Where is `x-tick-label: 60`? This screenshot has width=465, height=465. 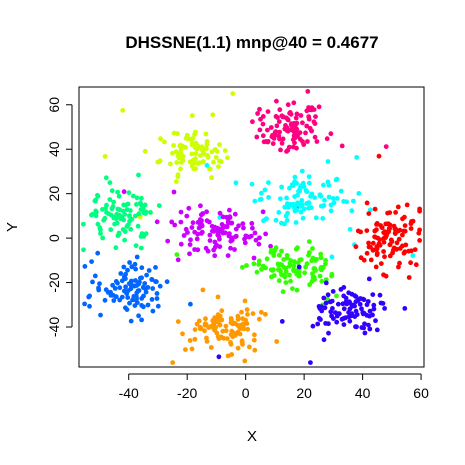
x-tick-label: 60 is located at coordinates (421, 393).